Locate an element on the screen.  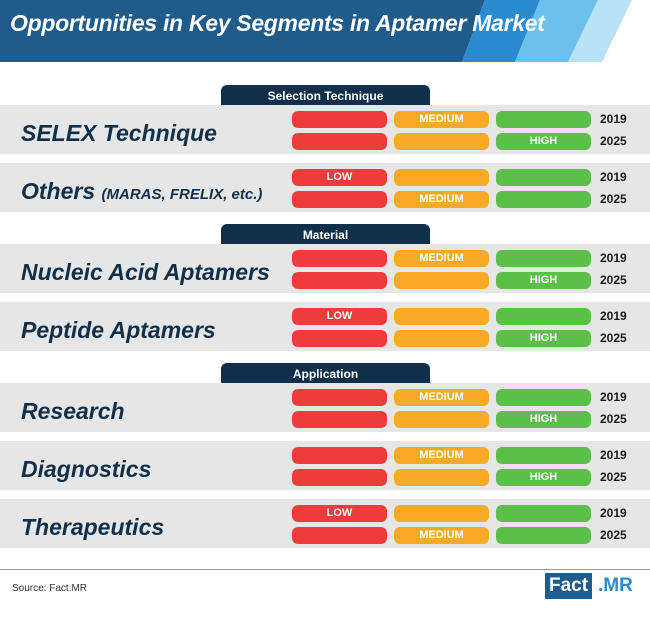
footer-divider is located at coordinates (325, 569).